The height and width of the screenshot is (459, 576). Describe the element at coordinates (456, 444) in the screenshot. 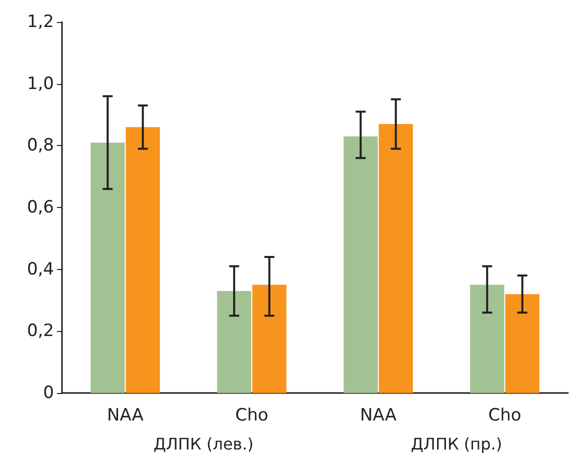

I see `text: ДЛПК (пр.)` at that location.